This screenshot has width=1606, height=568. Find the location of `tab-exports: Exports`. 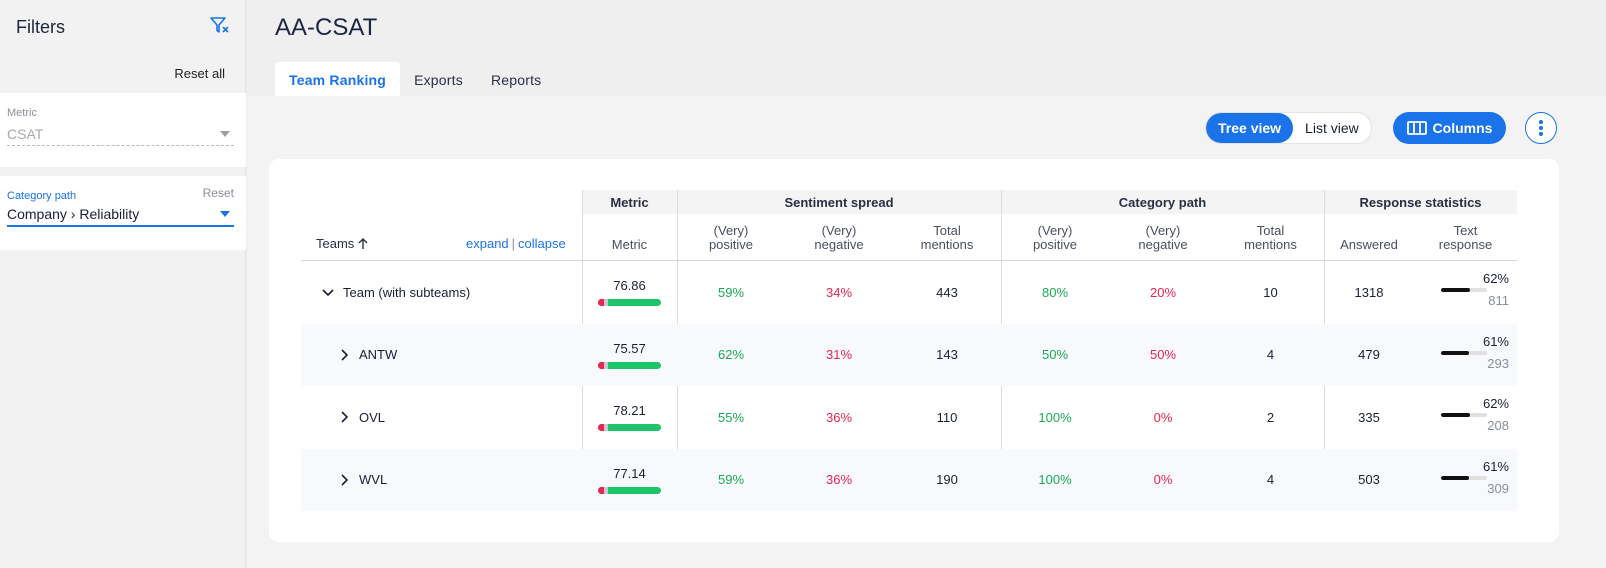

tab-exports: Exports is located at coordinates (438, 80).